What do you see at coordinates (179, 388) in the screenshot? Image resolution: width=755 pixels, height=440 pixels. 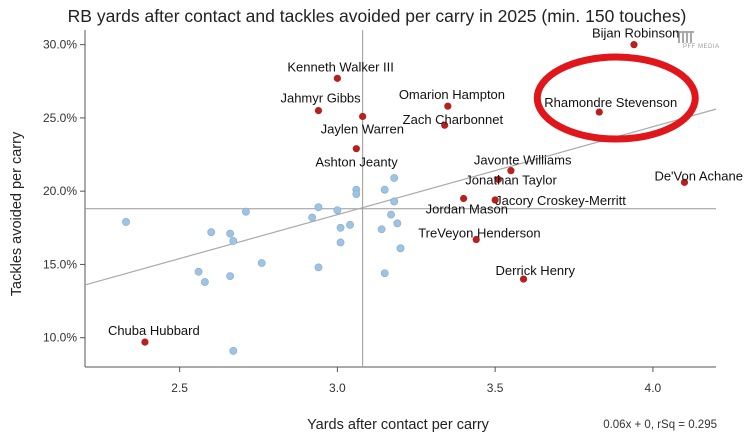 I see `x-tick-label: 2.5` at bounding box center [179, 388].